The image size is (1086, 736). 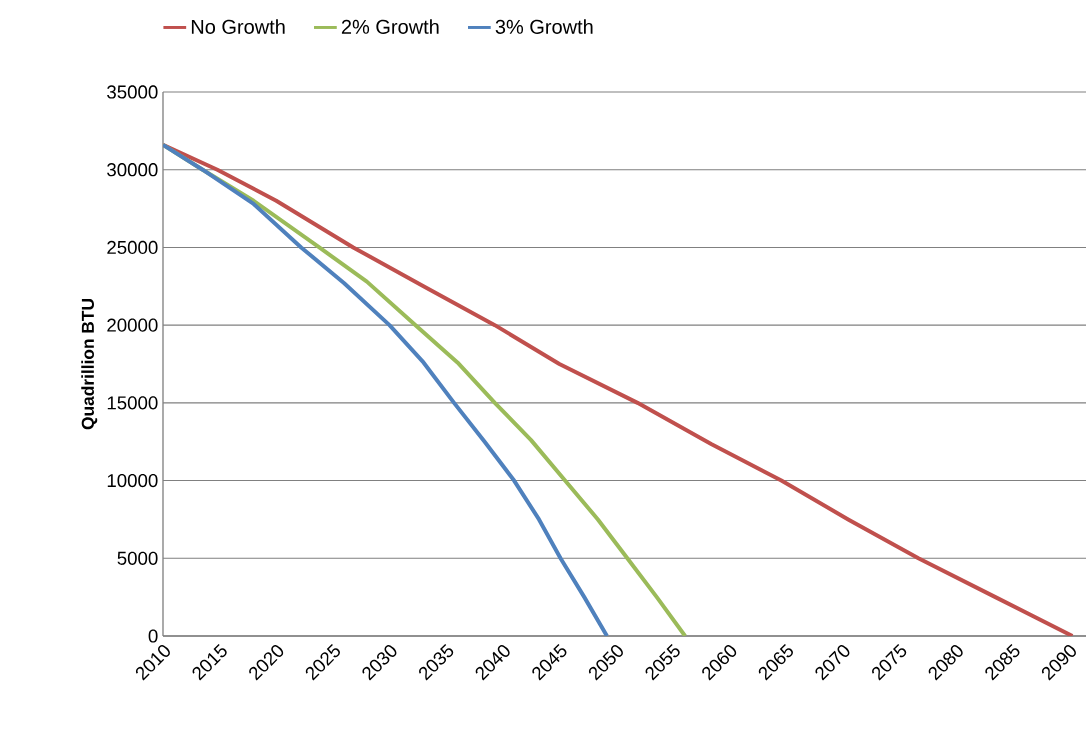 What do you see at coordinates (238, 26) in the screenshot?
I see `legend-label: No Growth` at bounding box center [238, 26].